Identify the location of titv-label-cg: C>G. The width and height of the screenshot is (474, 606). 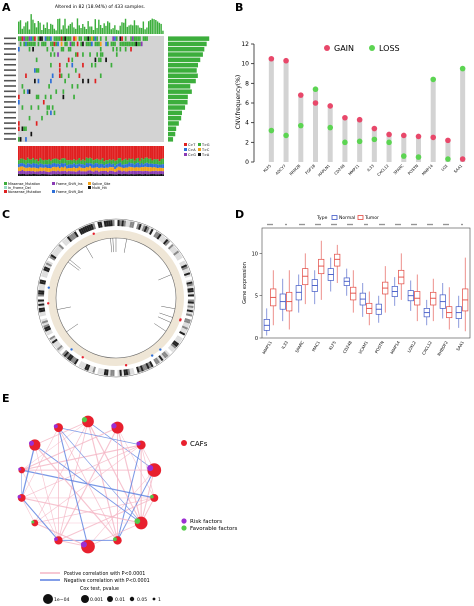
(192, 155).